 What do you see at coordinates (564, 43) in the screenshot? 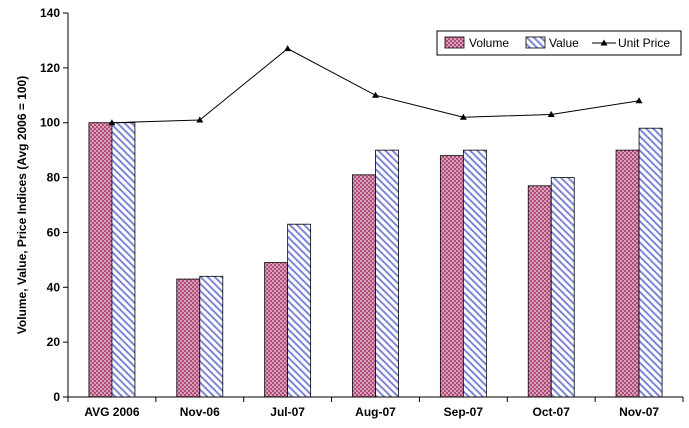
I see `legend-label-value: Value` at bounding box center [564, 43].